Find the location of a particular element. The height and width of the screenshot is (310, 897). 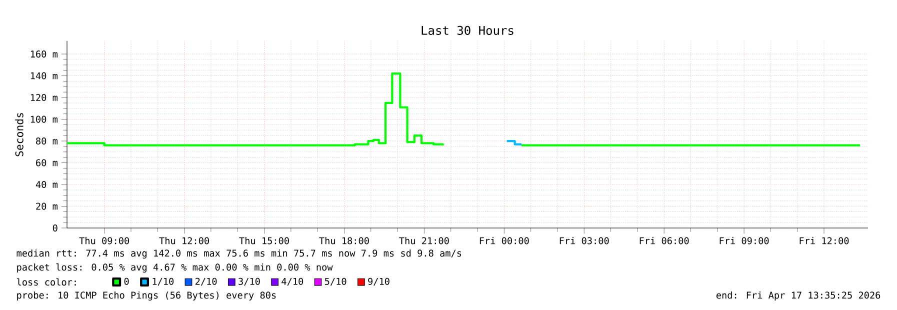

x-tick-label: Fri 00:00 is located at coordinates (504, 240).